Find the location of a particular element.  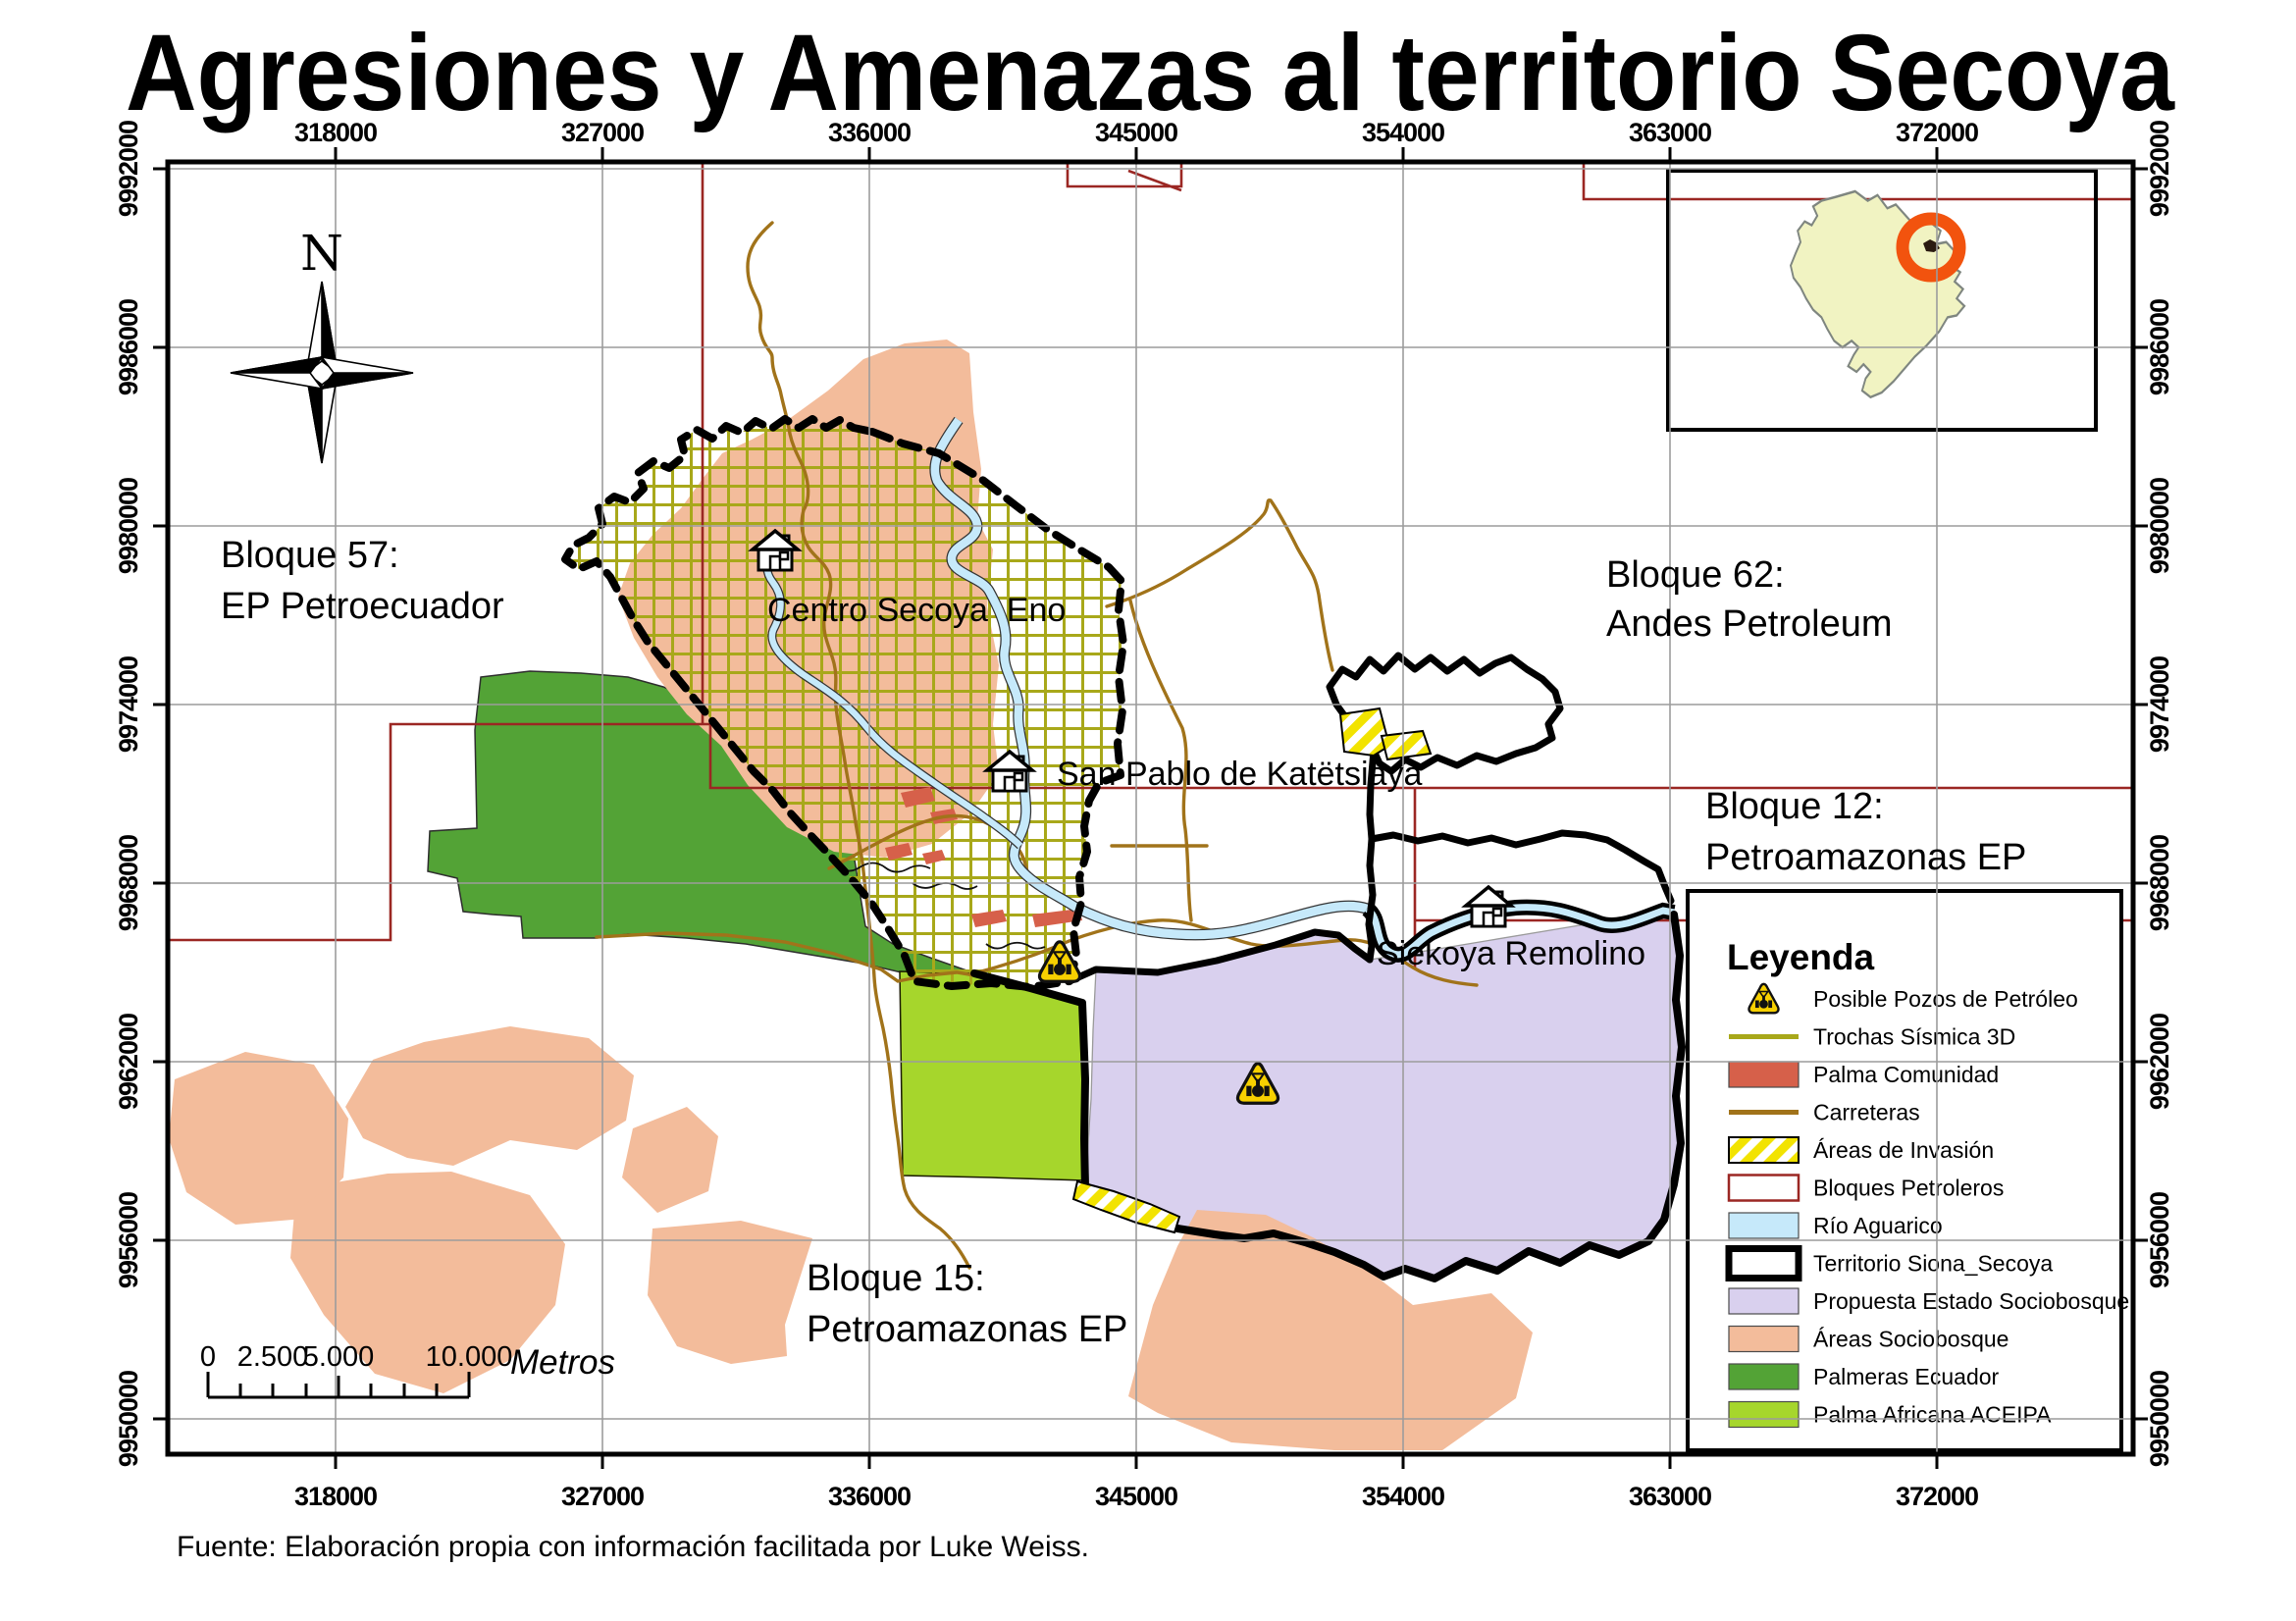

x-axis-label-top: 336000 is located at coordinates (869, 132).